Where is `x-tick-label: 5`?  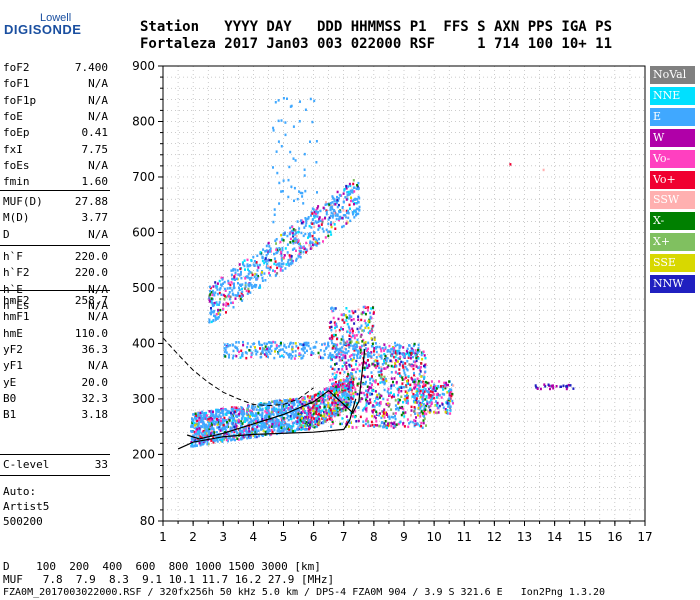 x-tick-label: 5 is located at coordinates (284, 537).